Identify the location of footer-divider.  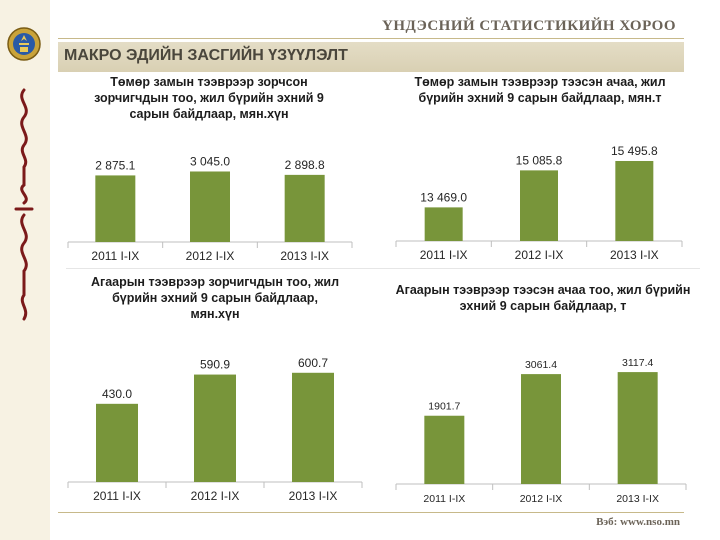
(371, 512).